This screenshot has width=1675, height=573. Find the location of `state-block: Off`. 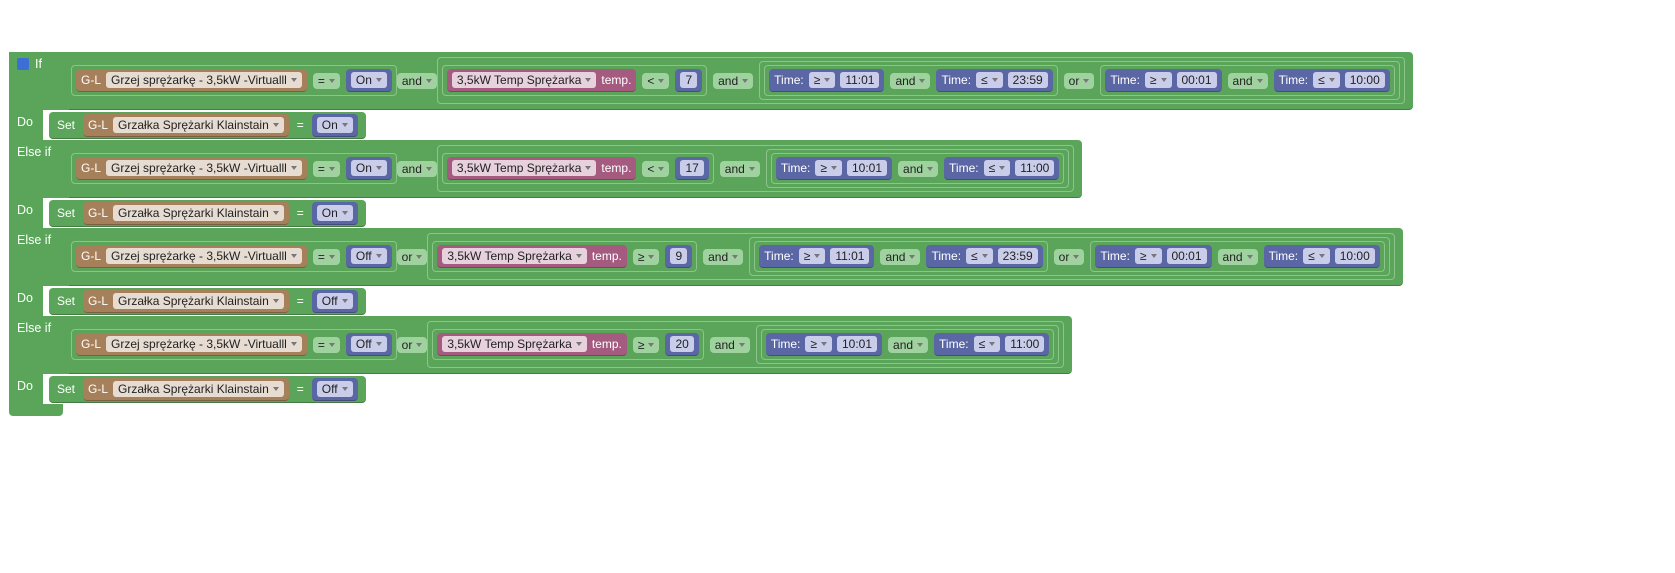

state-block: Off is located at coordinates (334, 389).